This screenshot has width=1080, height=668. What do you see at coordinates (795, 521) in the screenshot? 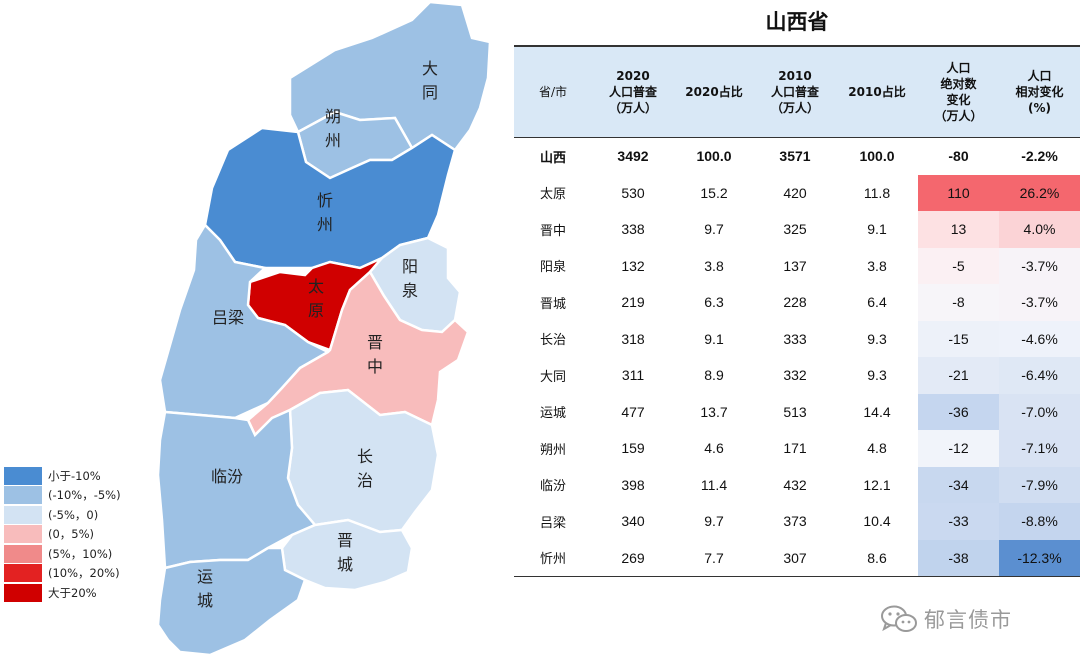
I see `cell-pop2010: 373` at bounding box center [795, 521].